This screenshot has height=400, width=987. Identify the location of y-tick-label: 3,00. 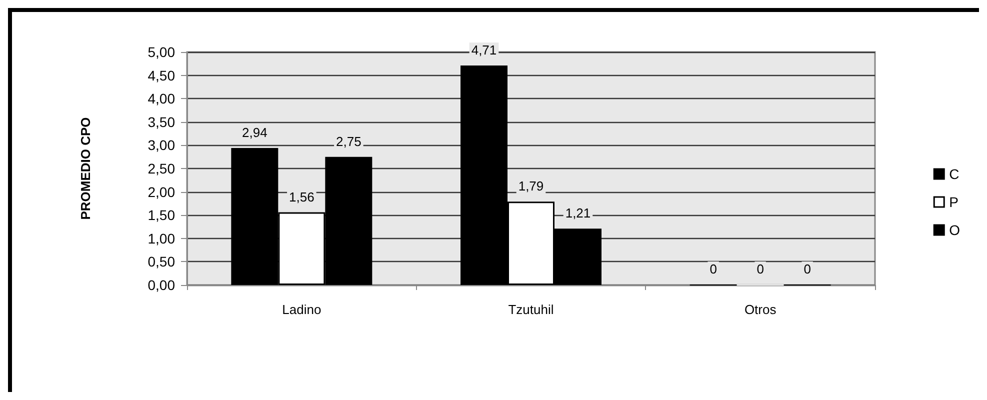
(162, 145).